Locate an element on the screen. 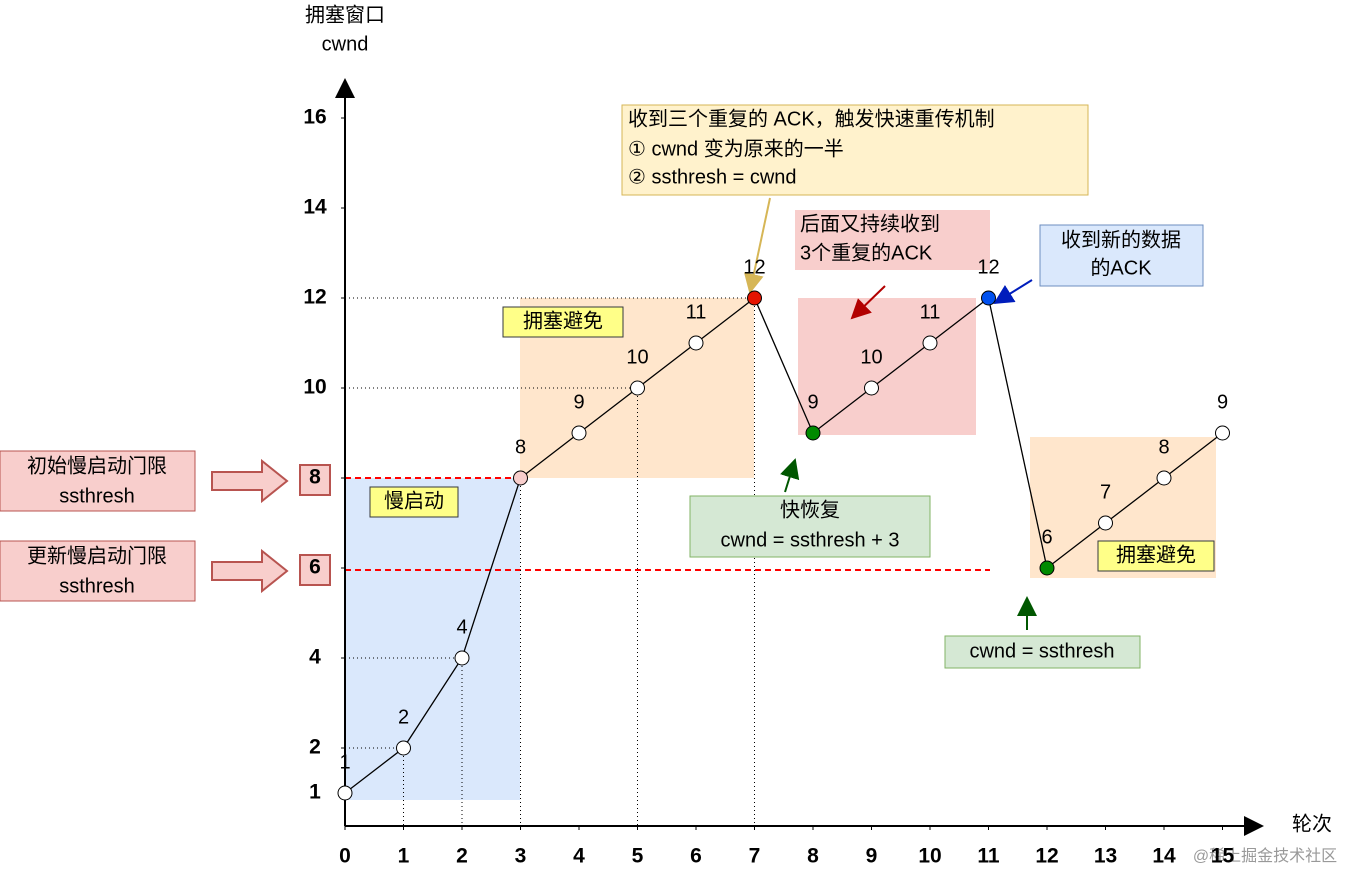  note: cwnd = ssthresh + 3 is located at coordinates (810, 540).